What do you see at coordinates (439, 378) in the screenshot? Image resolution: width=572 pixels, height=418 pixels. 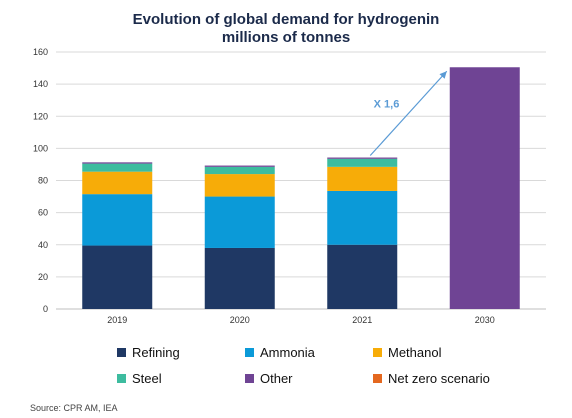 I see `legend-label: Net zero scenario` at bounding box center [439, 378].